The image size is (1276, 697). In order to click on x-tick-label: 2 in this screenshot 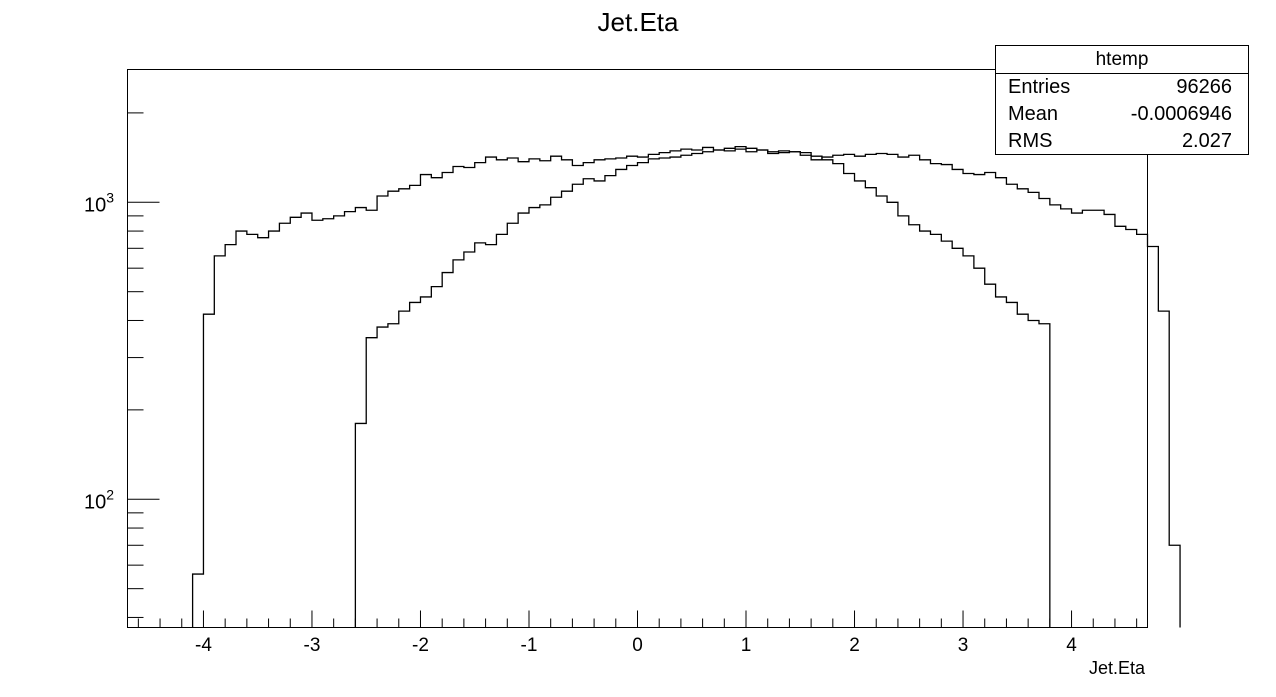, I will do `click(854, 645)`.